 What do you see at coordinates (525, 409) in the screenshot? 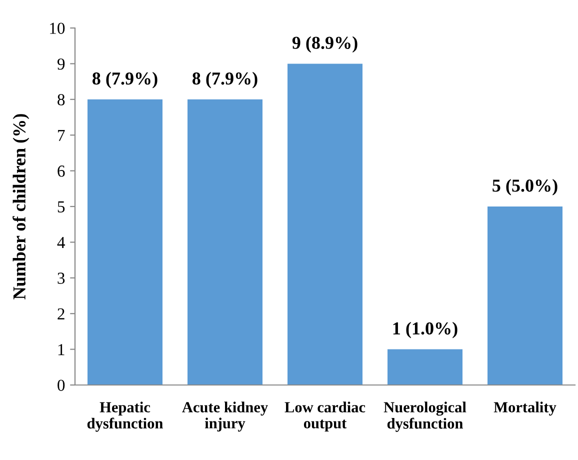
I see `x-tick-label: Mortality` at bounding box center [525, 409].